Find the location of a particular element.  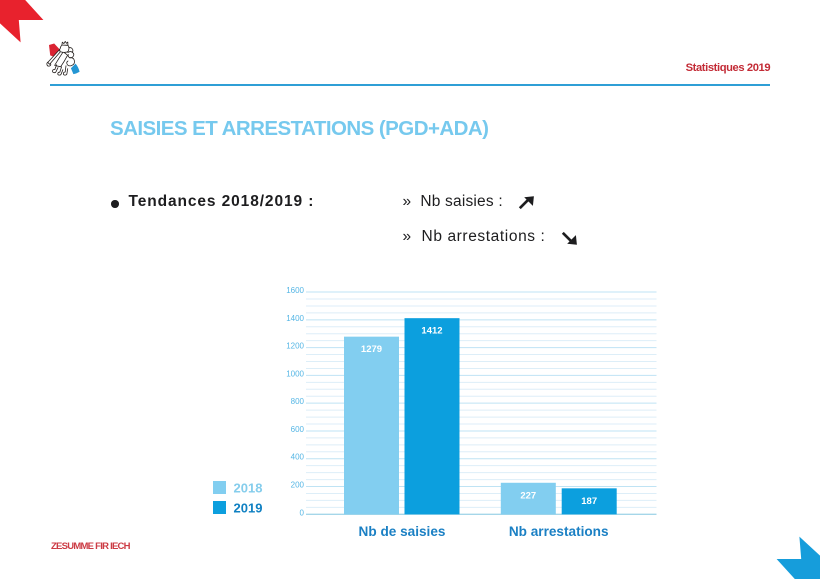

svg-text: 1000 is located at coordinates (295, 373).